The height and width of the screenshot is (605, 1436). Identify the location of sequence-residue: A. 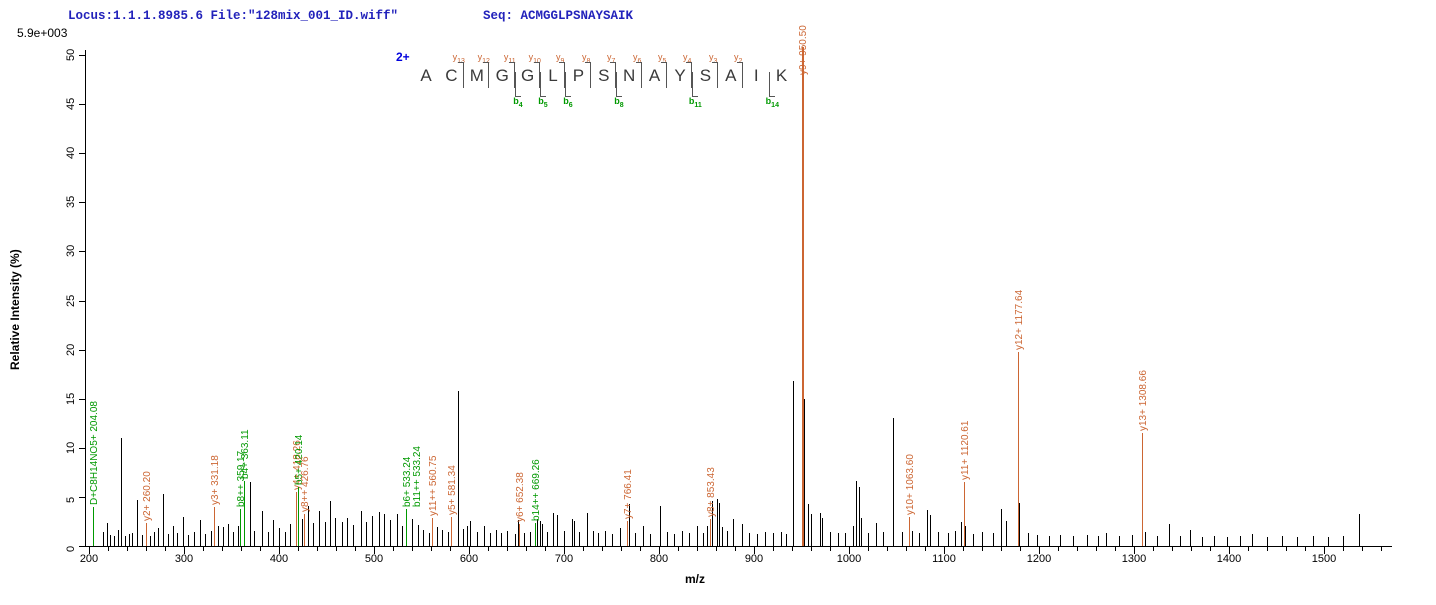
(731, 75).